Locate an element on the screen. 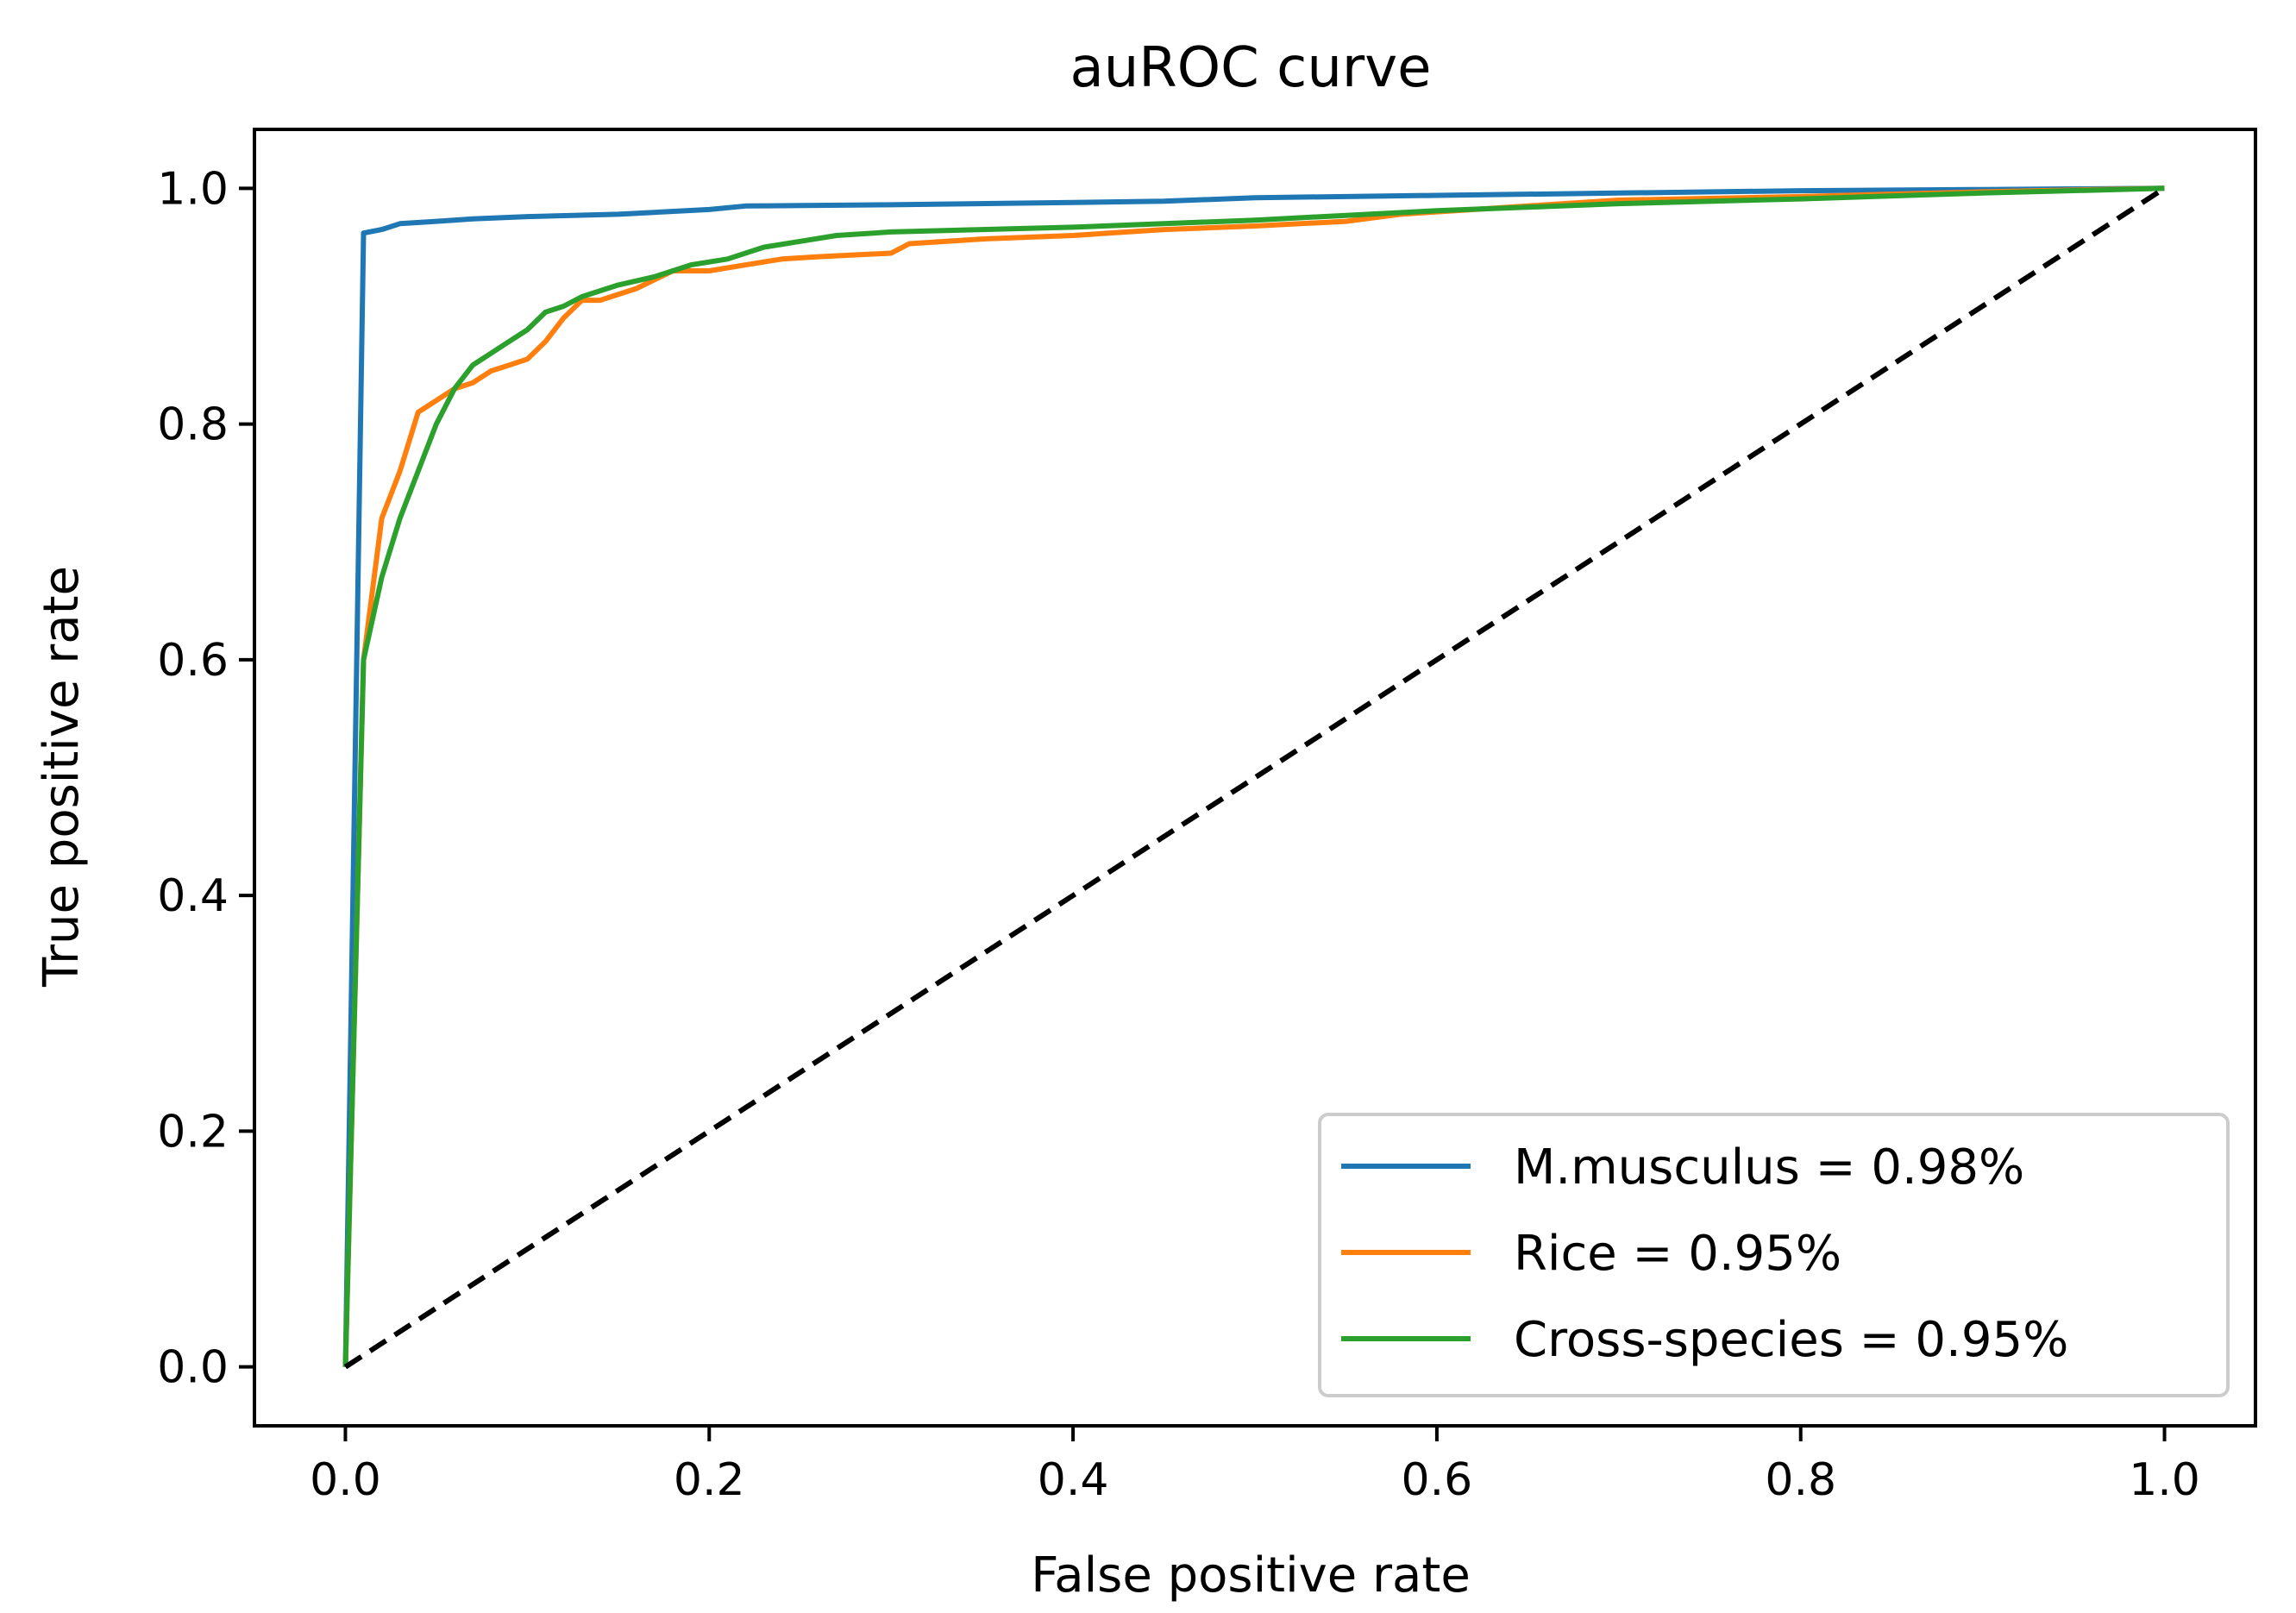 Image resolution: width=2296 pixels, height=1613 pixels. x-axis-label: False positive rate is located at coordinates (1251, 1575).